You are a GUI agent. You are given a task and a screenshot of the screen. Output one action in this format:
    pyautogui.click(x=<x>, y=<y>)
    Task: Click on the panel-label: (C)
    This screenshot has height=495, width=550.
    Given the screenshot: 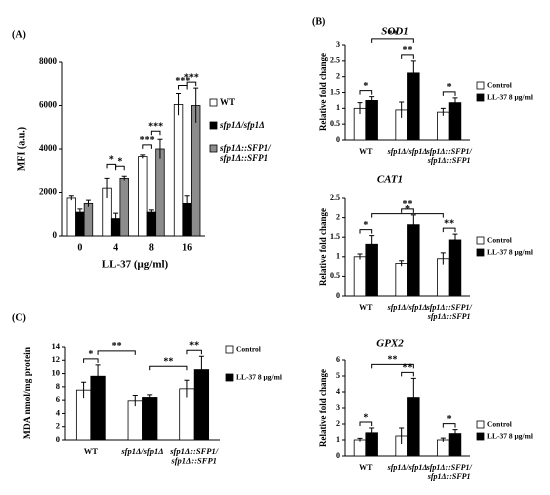 What is the action you would take?
    pyautogui.click(x=19, y=317)
    